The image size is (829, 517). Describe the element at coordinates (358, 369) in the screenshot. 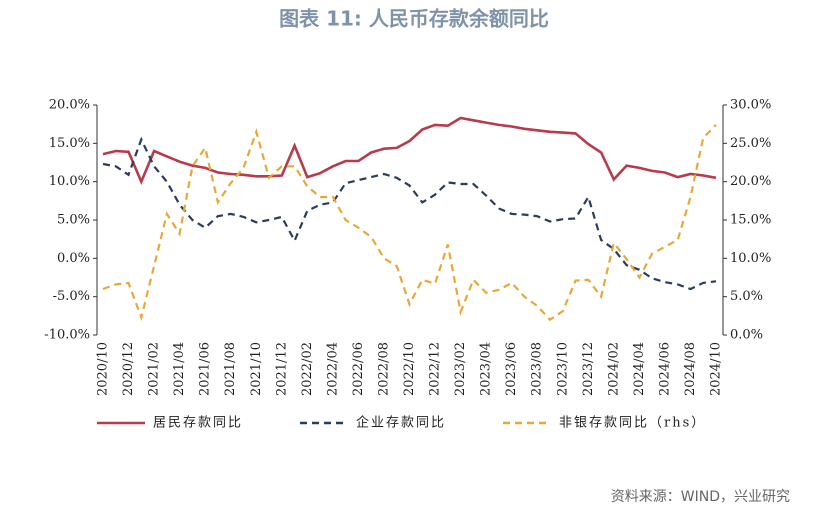

I see `x-tick-label: 2022/06` at that location.